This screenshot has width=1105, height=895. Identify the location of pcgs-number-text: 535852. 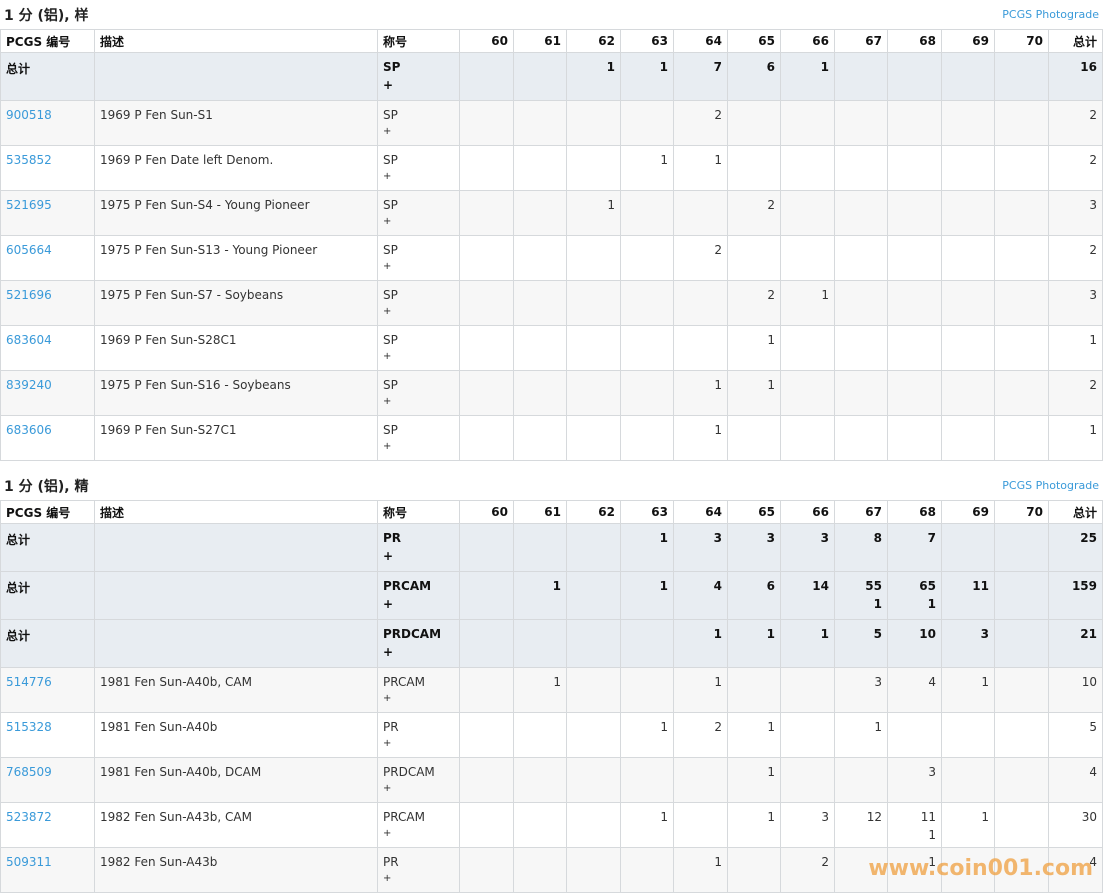
(47, 157).